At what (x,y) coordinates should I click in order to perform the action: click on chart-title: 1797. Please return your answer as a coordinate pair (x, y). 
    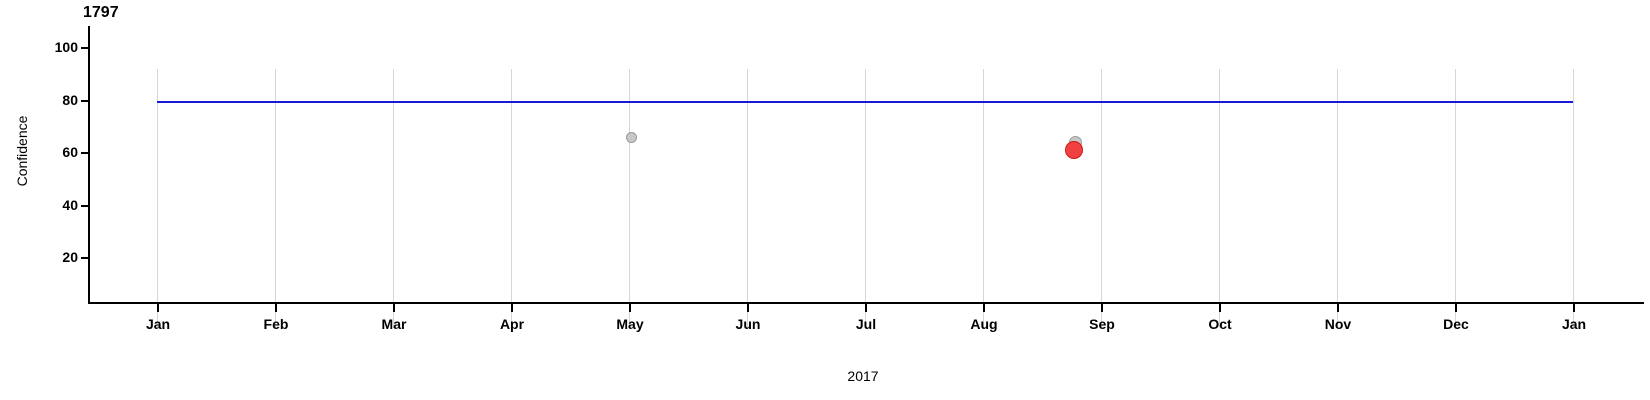
    Looking at the image, I should click on (101, 12).